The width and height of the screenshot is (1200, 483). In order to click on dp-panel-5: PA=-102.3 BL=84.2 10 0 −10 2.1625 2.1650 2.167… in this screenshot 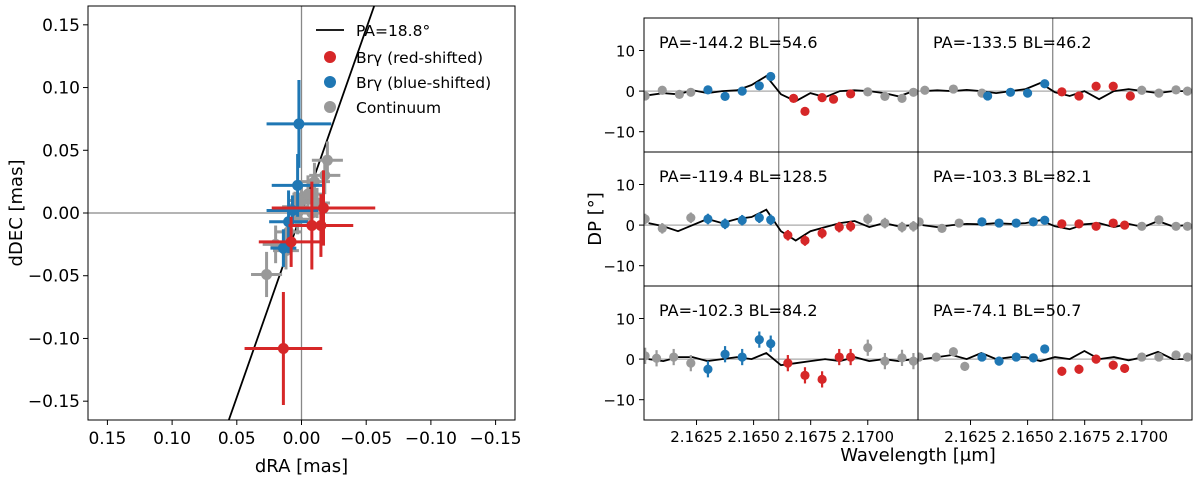, I will do `click(761, 365)`.